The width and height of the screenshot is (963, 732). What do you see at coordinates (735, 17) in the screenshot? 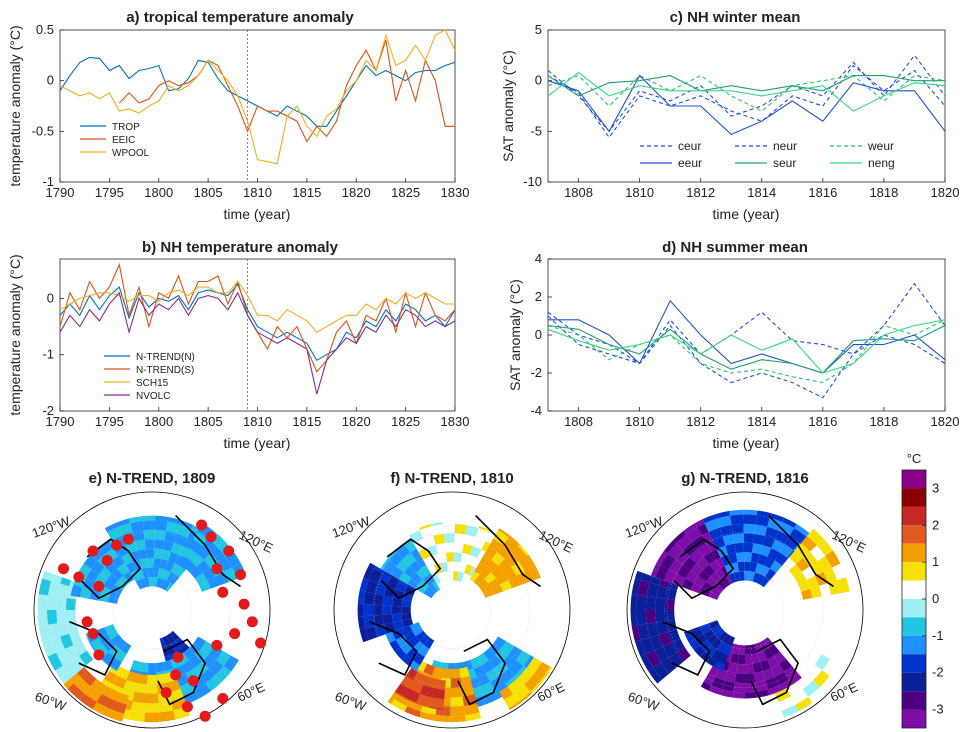
I see `panel-c-title: c) NH winter mean` at bounding box center [735, 17].